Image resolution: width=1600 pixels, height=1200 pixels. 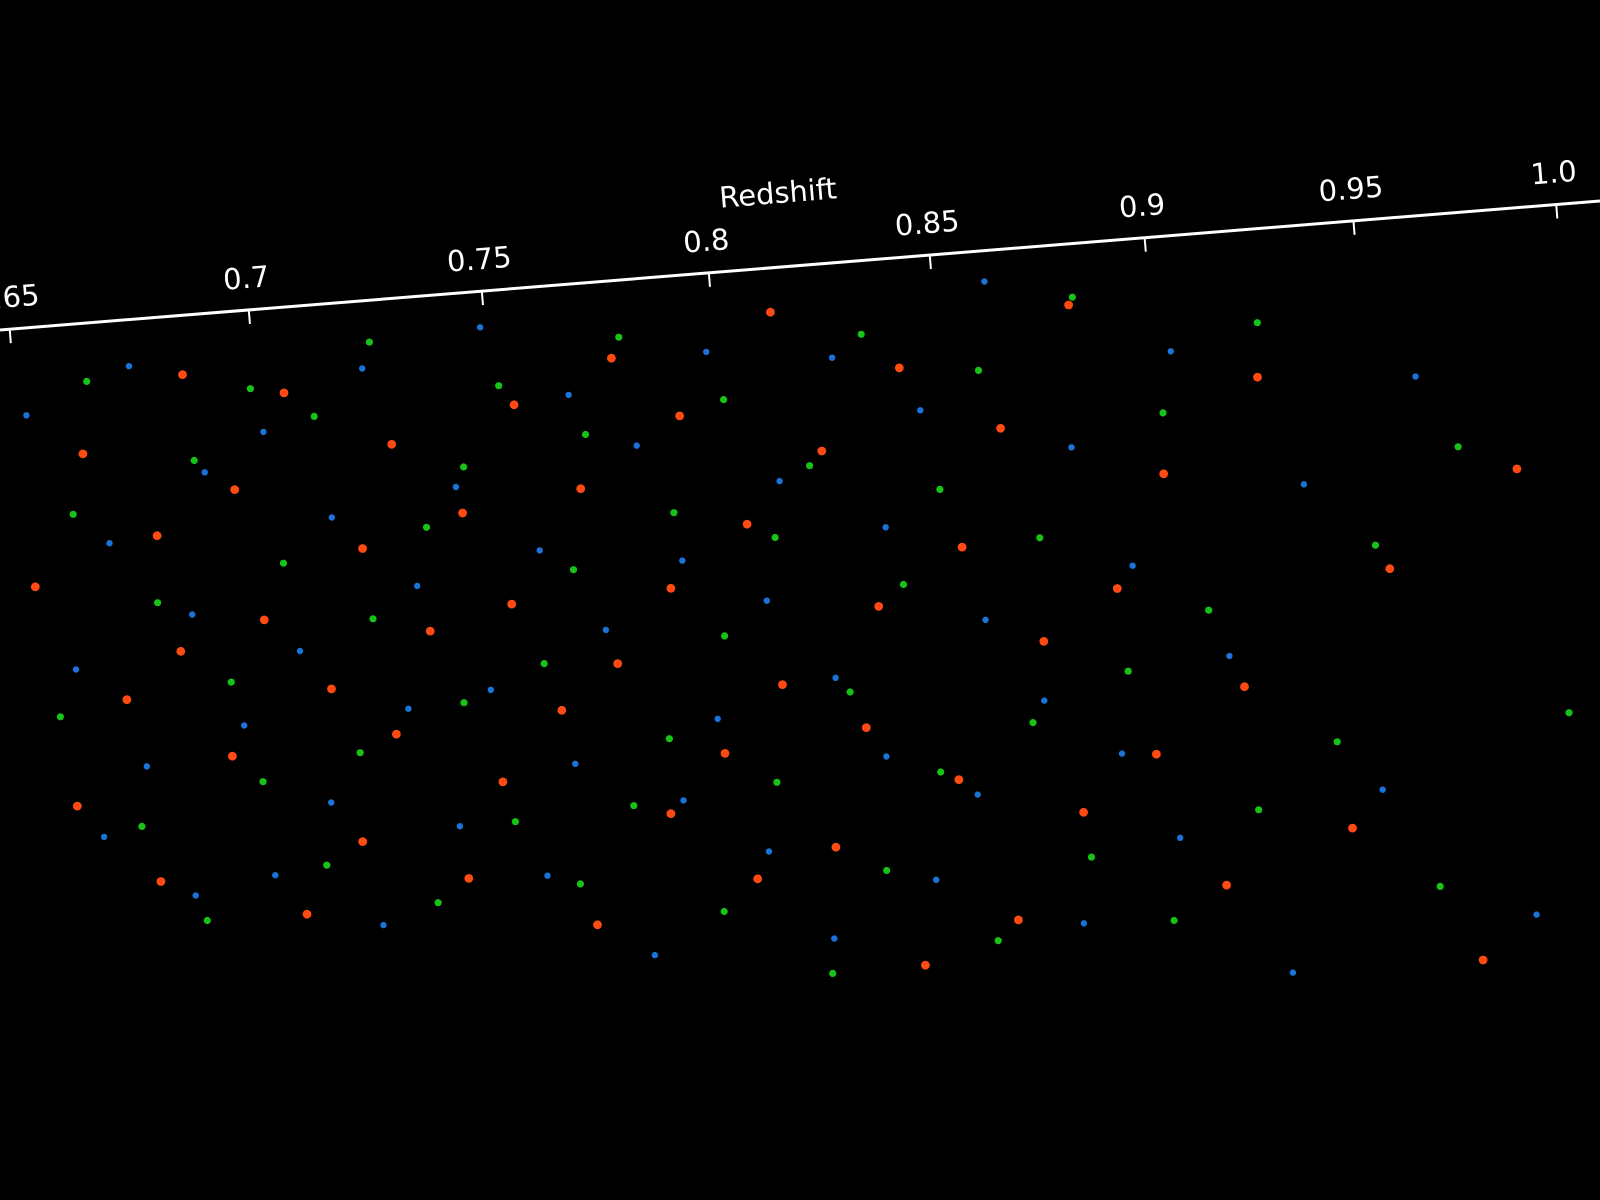 I want to click on tick-mark, so click(x=249, y=316).